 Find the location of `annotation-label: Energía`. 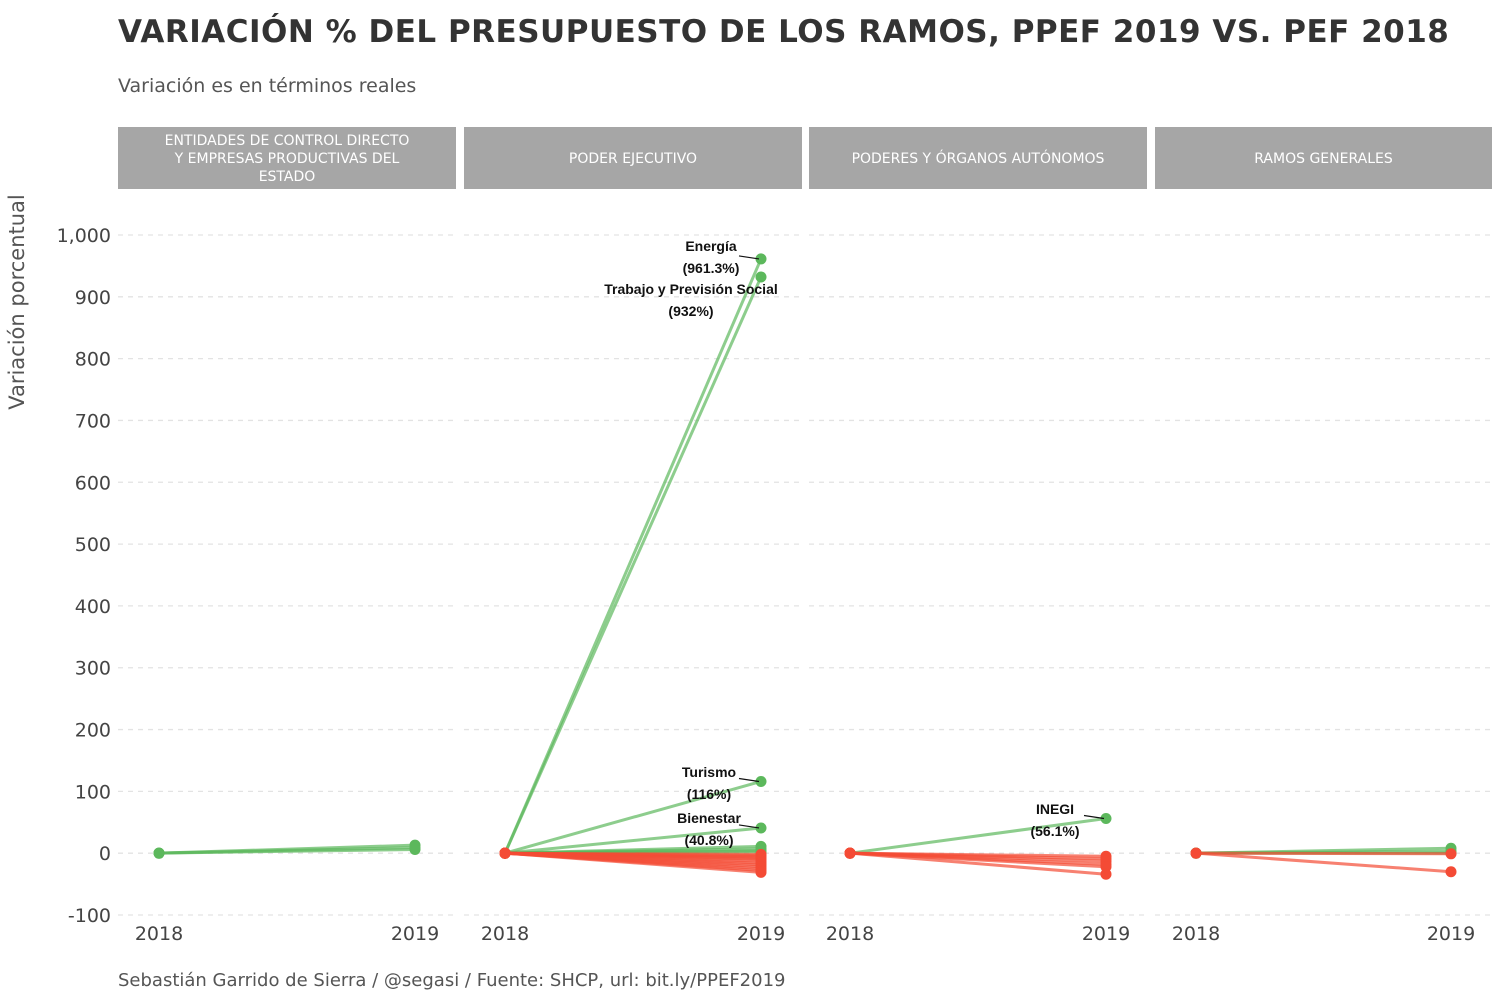

annotation-label: Energía is located at coordinates (711, 246).